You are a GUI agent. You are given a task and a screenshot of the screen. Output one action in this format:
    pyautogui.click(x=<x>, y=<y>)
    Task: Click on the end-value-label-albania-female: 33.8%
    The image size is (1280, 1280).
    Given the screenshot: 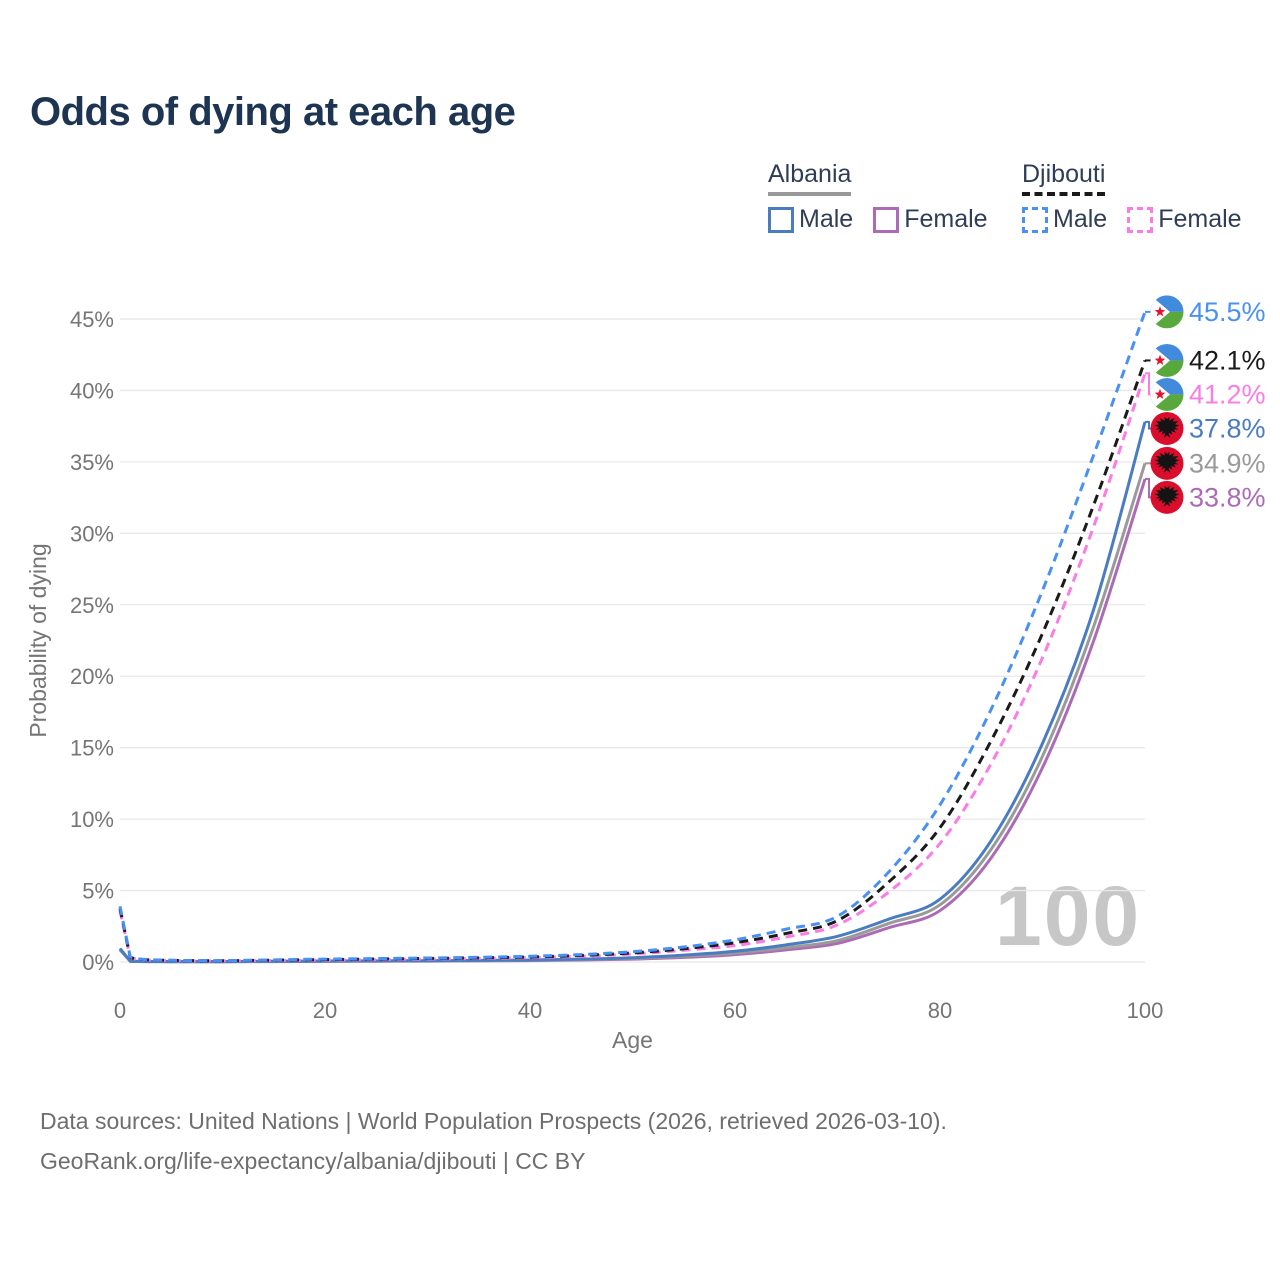 What is the action you would take?
    pyautogui.click(x=1227, y=497)
    